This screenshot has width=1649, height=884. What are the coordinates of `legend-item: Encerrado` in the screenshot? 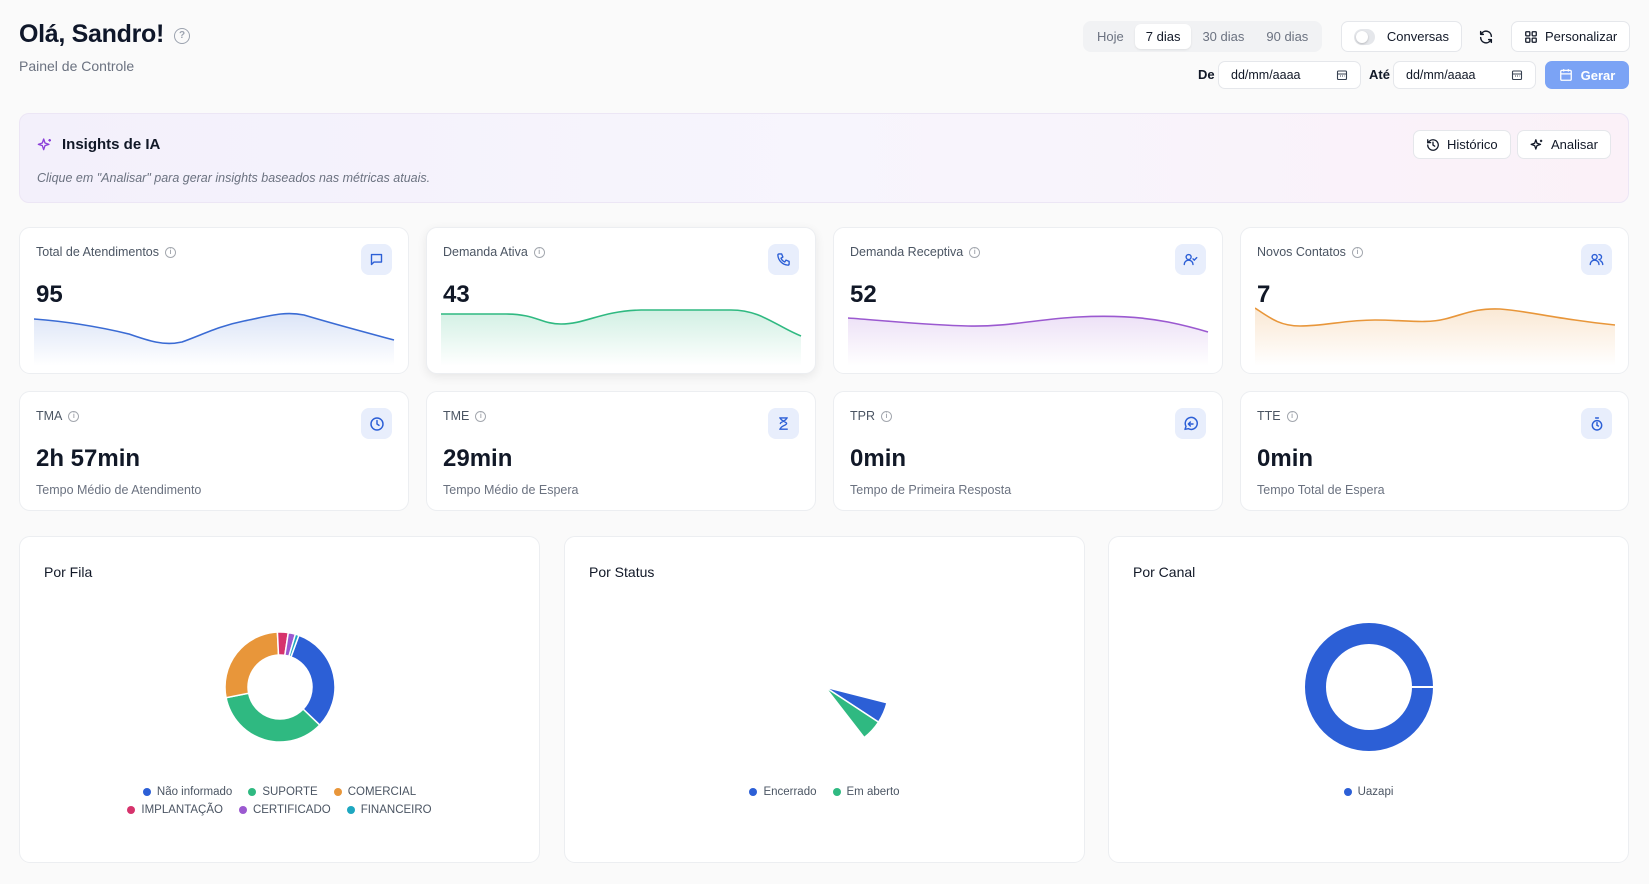 It's located at (783, 792).